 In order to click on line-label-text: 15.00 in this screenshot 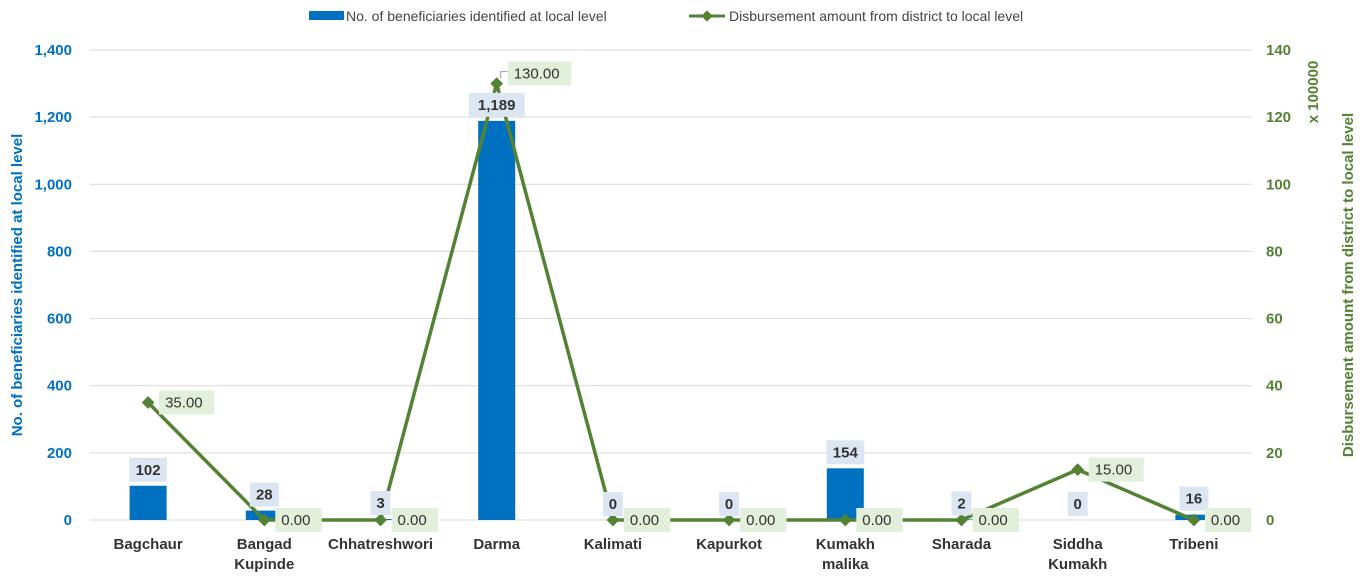, I will do `click(1114, 470)`.